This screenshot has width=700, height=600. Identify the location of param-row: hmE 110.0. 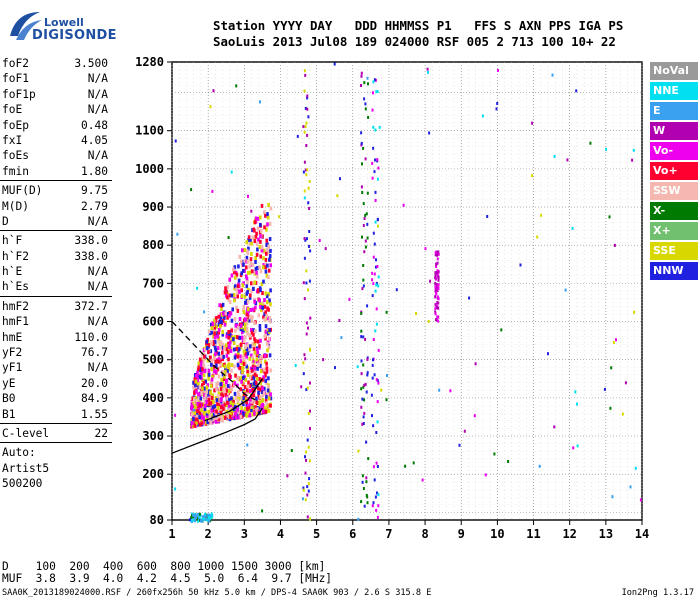
(56, 337).